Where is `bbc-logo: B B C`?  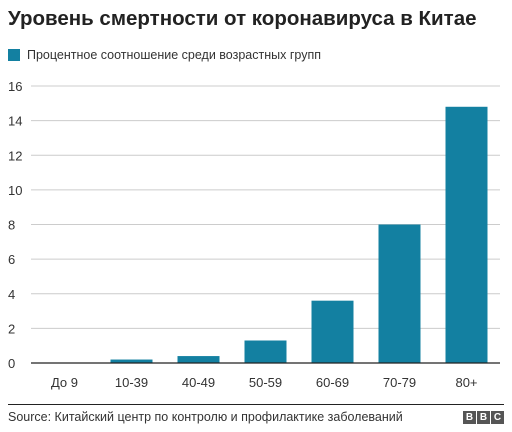
bbc-logo: B B C is located at coordinates (483, 417).